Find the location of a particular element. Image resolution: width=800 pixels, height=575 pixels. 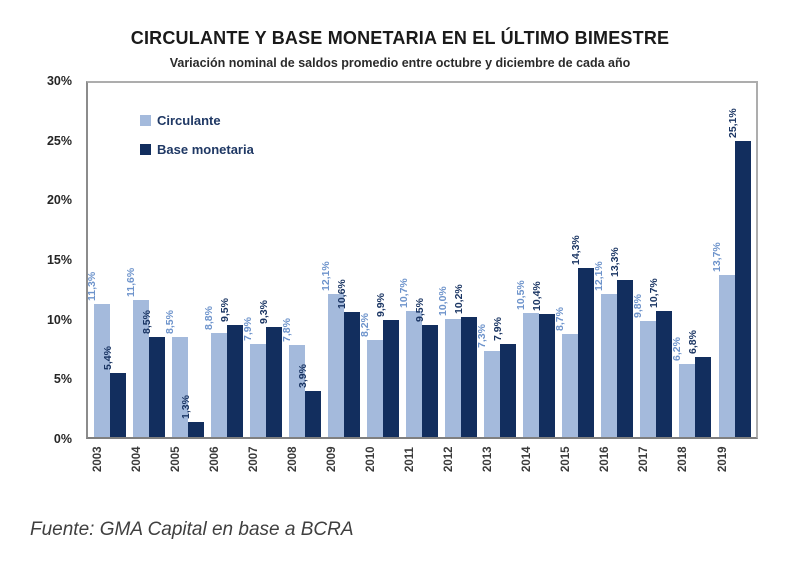

bar-group-2004: 11,6% 8,5% is located at coordinates (146, 260).